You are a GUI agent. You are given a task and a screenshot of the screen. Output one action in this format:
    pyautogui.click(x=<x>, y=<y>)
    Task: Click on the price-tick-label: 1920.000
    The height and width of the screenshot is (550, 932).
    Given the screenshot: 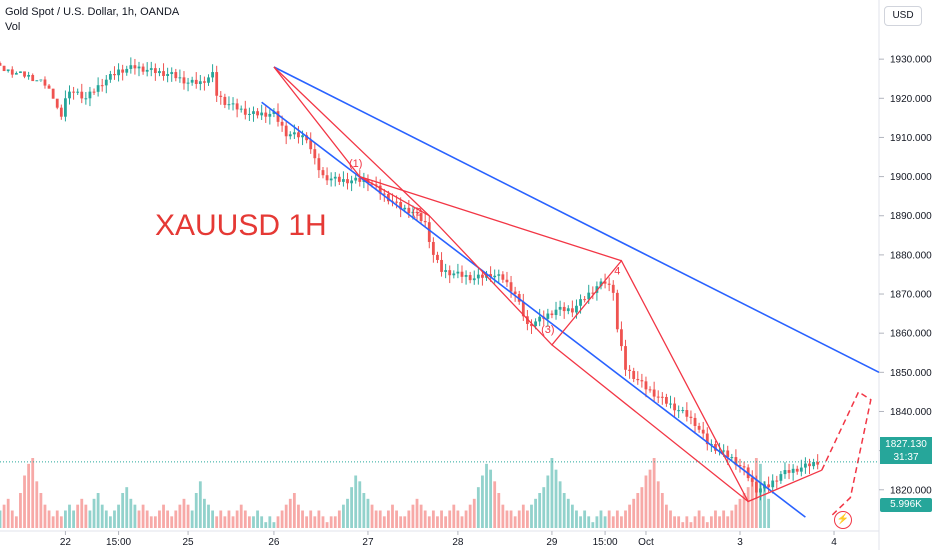 What is the action you would take?
    pyautogui.click(x=911, y=99)
    